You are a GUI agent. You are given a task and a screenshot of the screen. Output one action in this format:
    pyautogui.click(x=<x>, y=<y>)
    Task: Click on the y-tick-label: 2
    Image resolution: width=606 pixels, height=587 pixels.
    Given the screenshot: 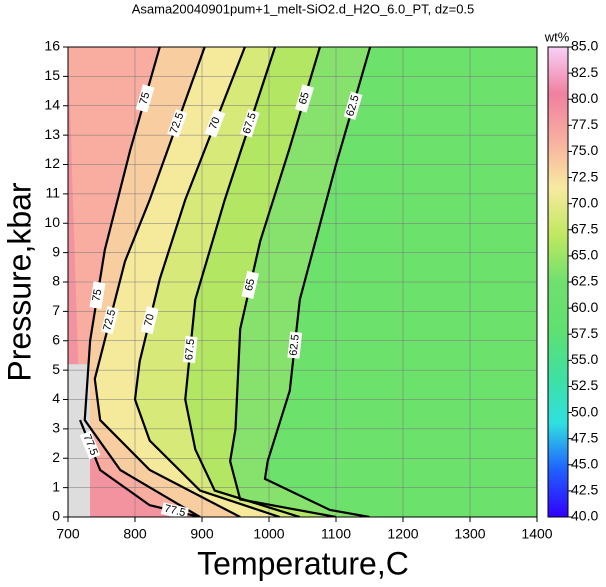 What is the action you would take?
    pyautogui.click(x=56, y=457)
    